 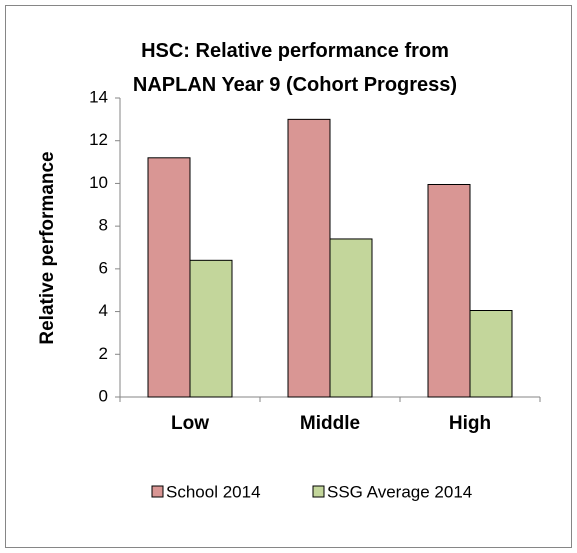 What do you see at coordinates (103, 353) in the screenshot?
I see `y-tick-label: 2` at bounding box center [103, 353].